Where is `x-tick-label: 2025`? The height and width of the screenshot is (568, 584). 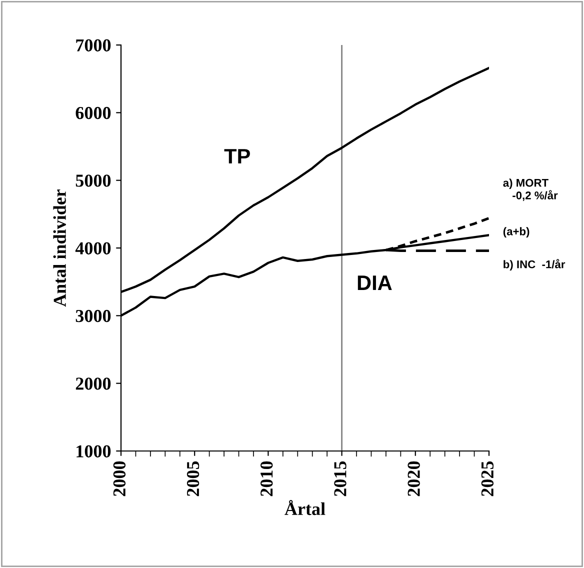 x-tick-label: 2025 is located at coordinates (487, 478).